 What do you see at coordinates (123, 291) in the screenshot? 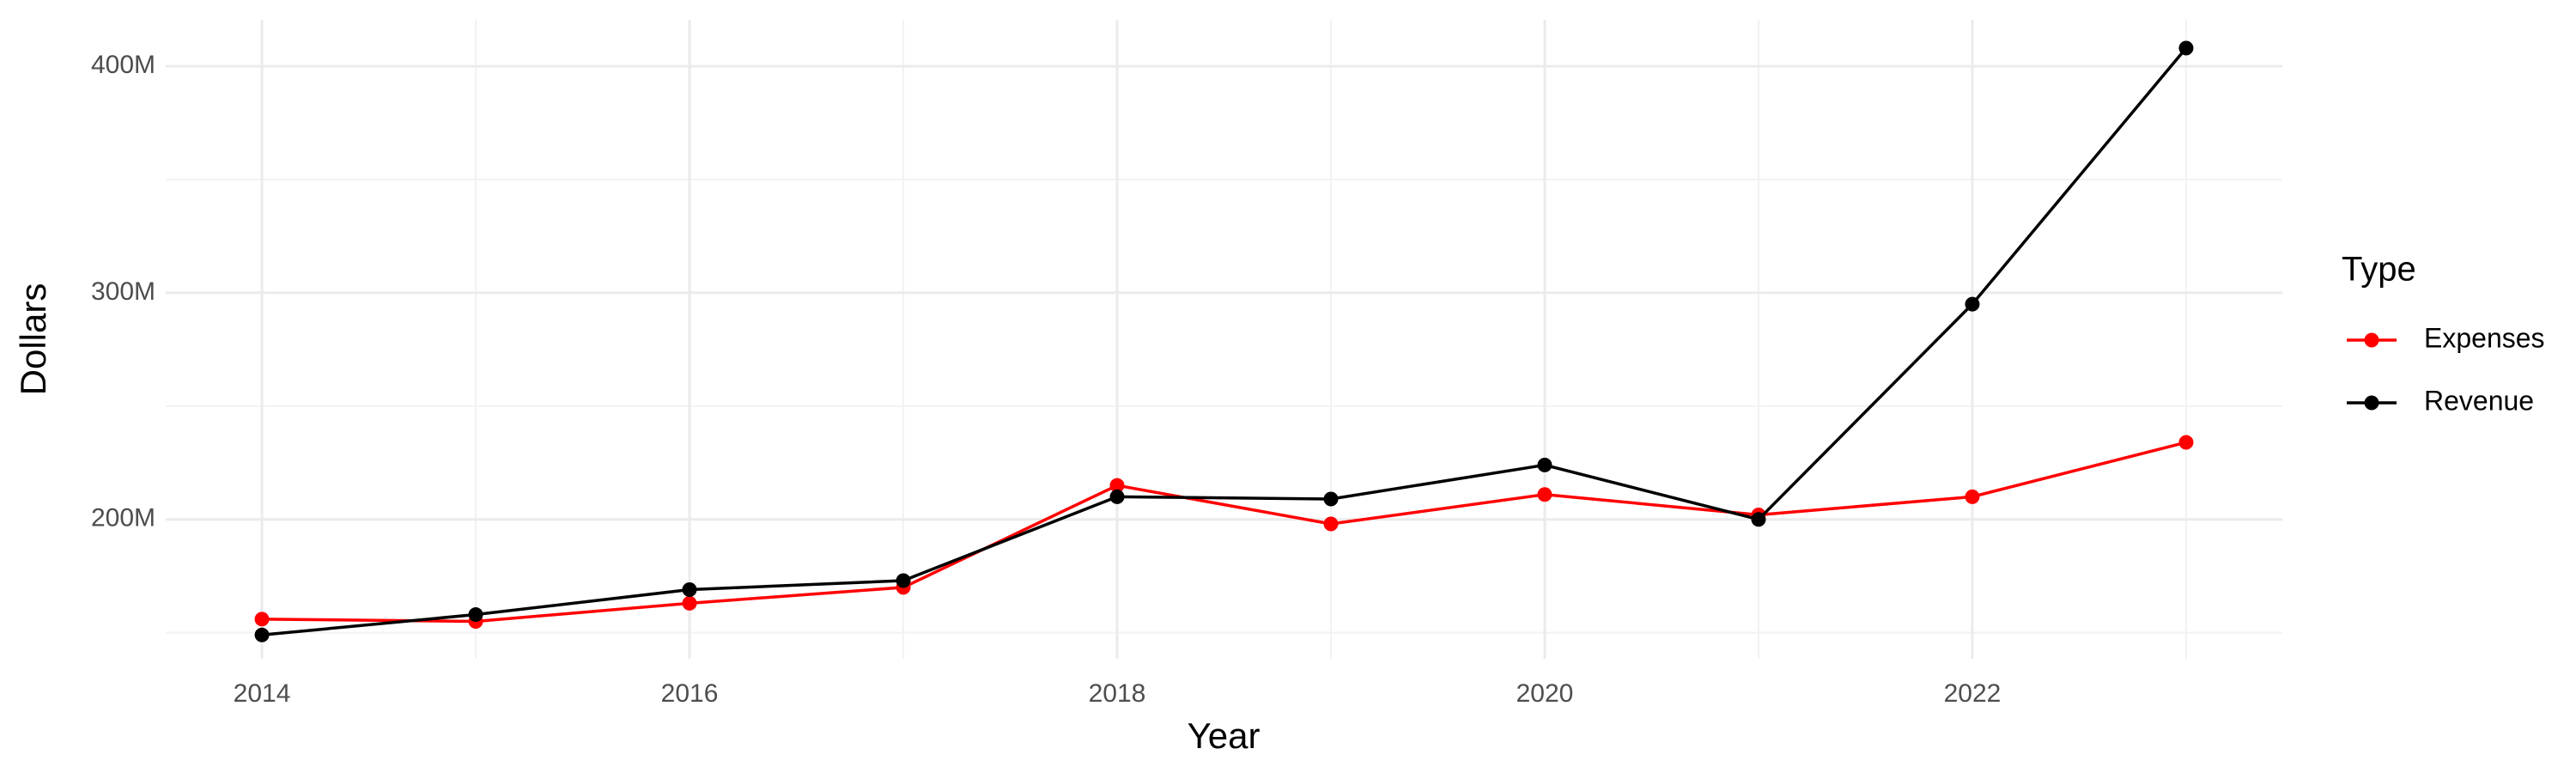
I see `y-tick-label: 300M` at bounding box center [123, 291].